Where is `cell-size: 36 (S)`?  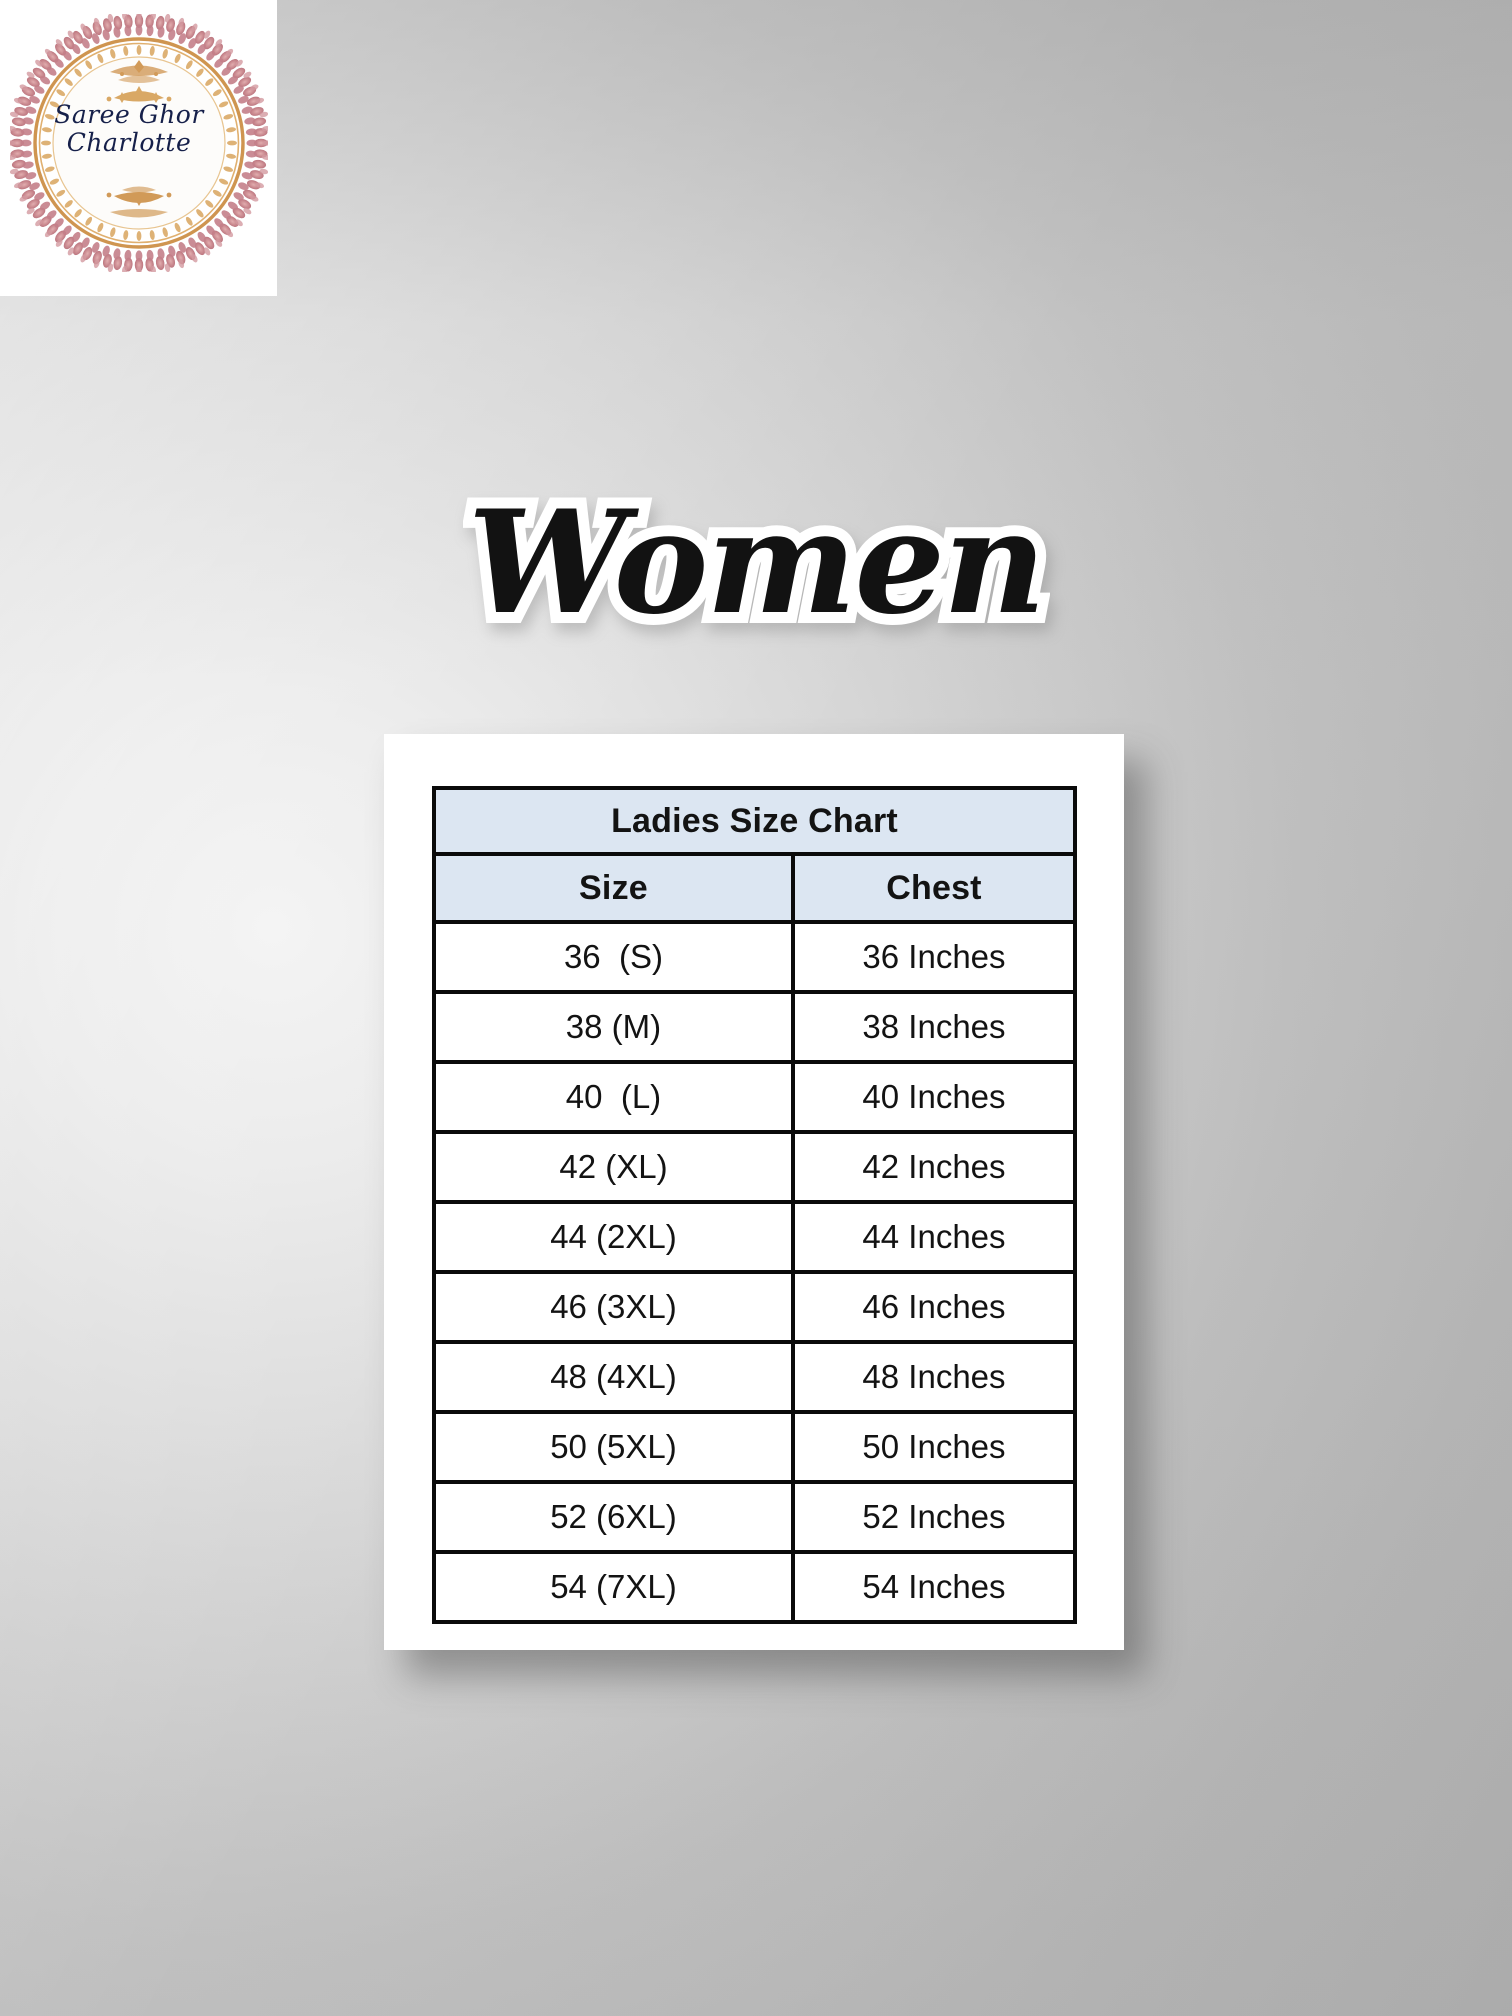
cell-size: 36 (S) is located at coordinates (613, 957).